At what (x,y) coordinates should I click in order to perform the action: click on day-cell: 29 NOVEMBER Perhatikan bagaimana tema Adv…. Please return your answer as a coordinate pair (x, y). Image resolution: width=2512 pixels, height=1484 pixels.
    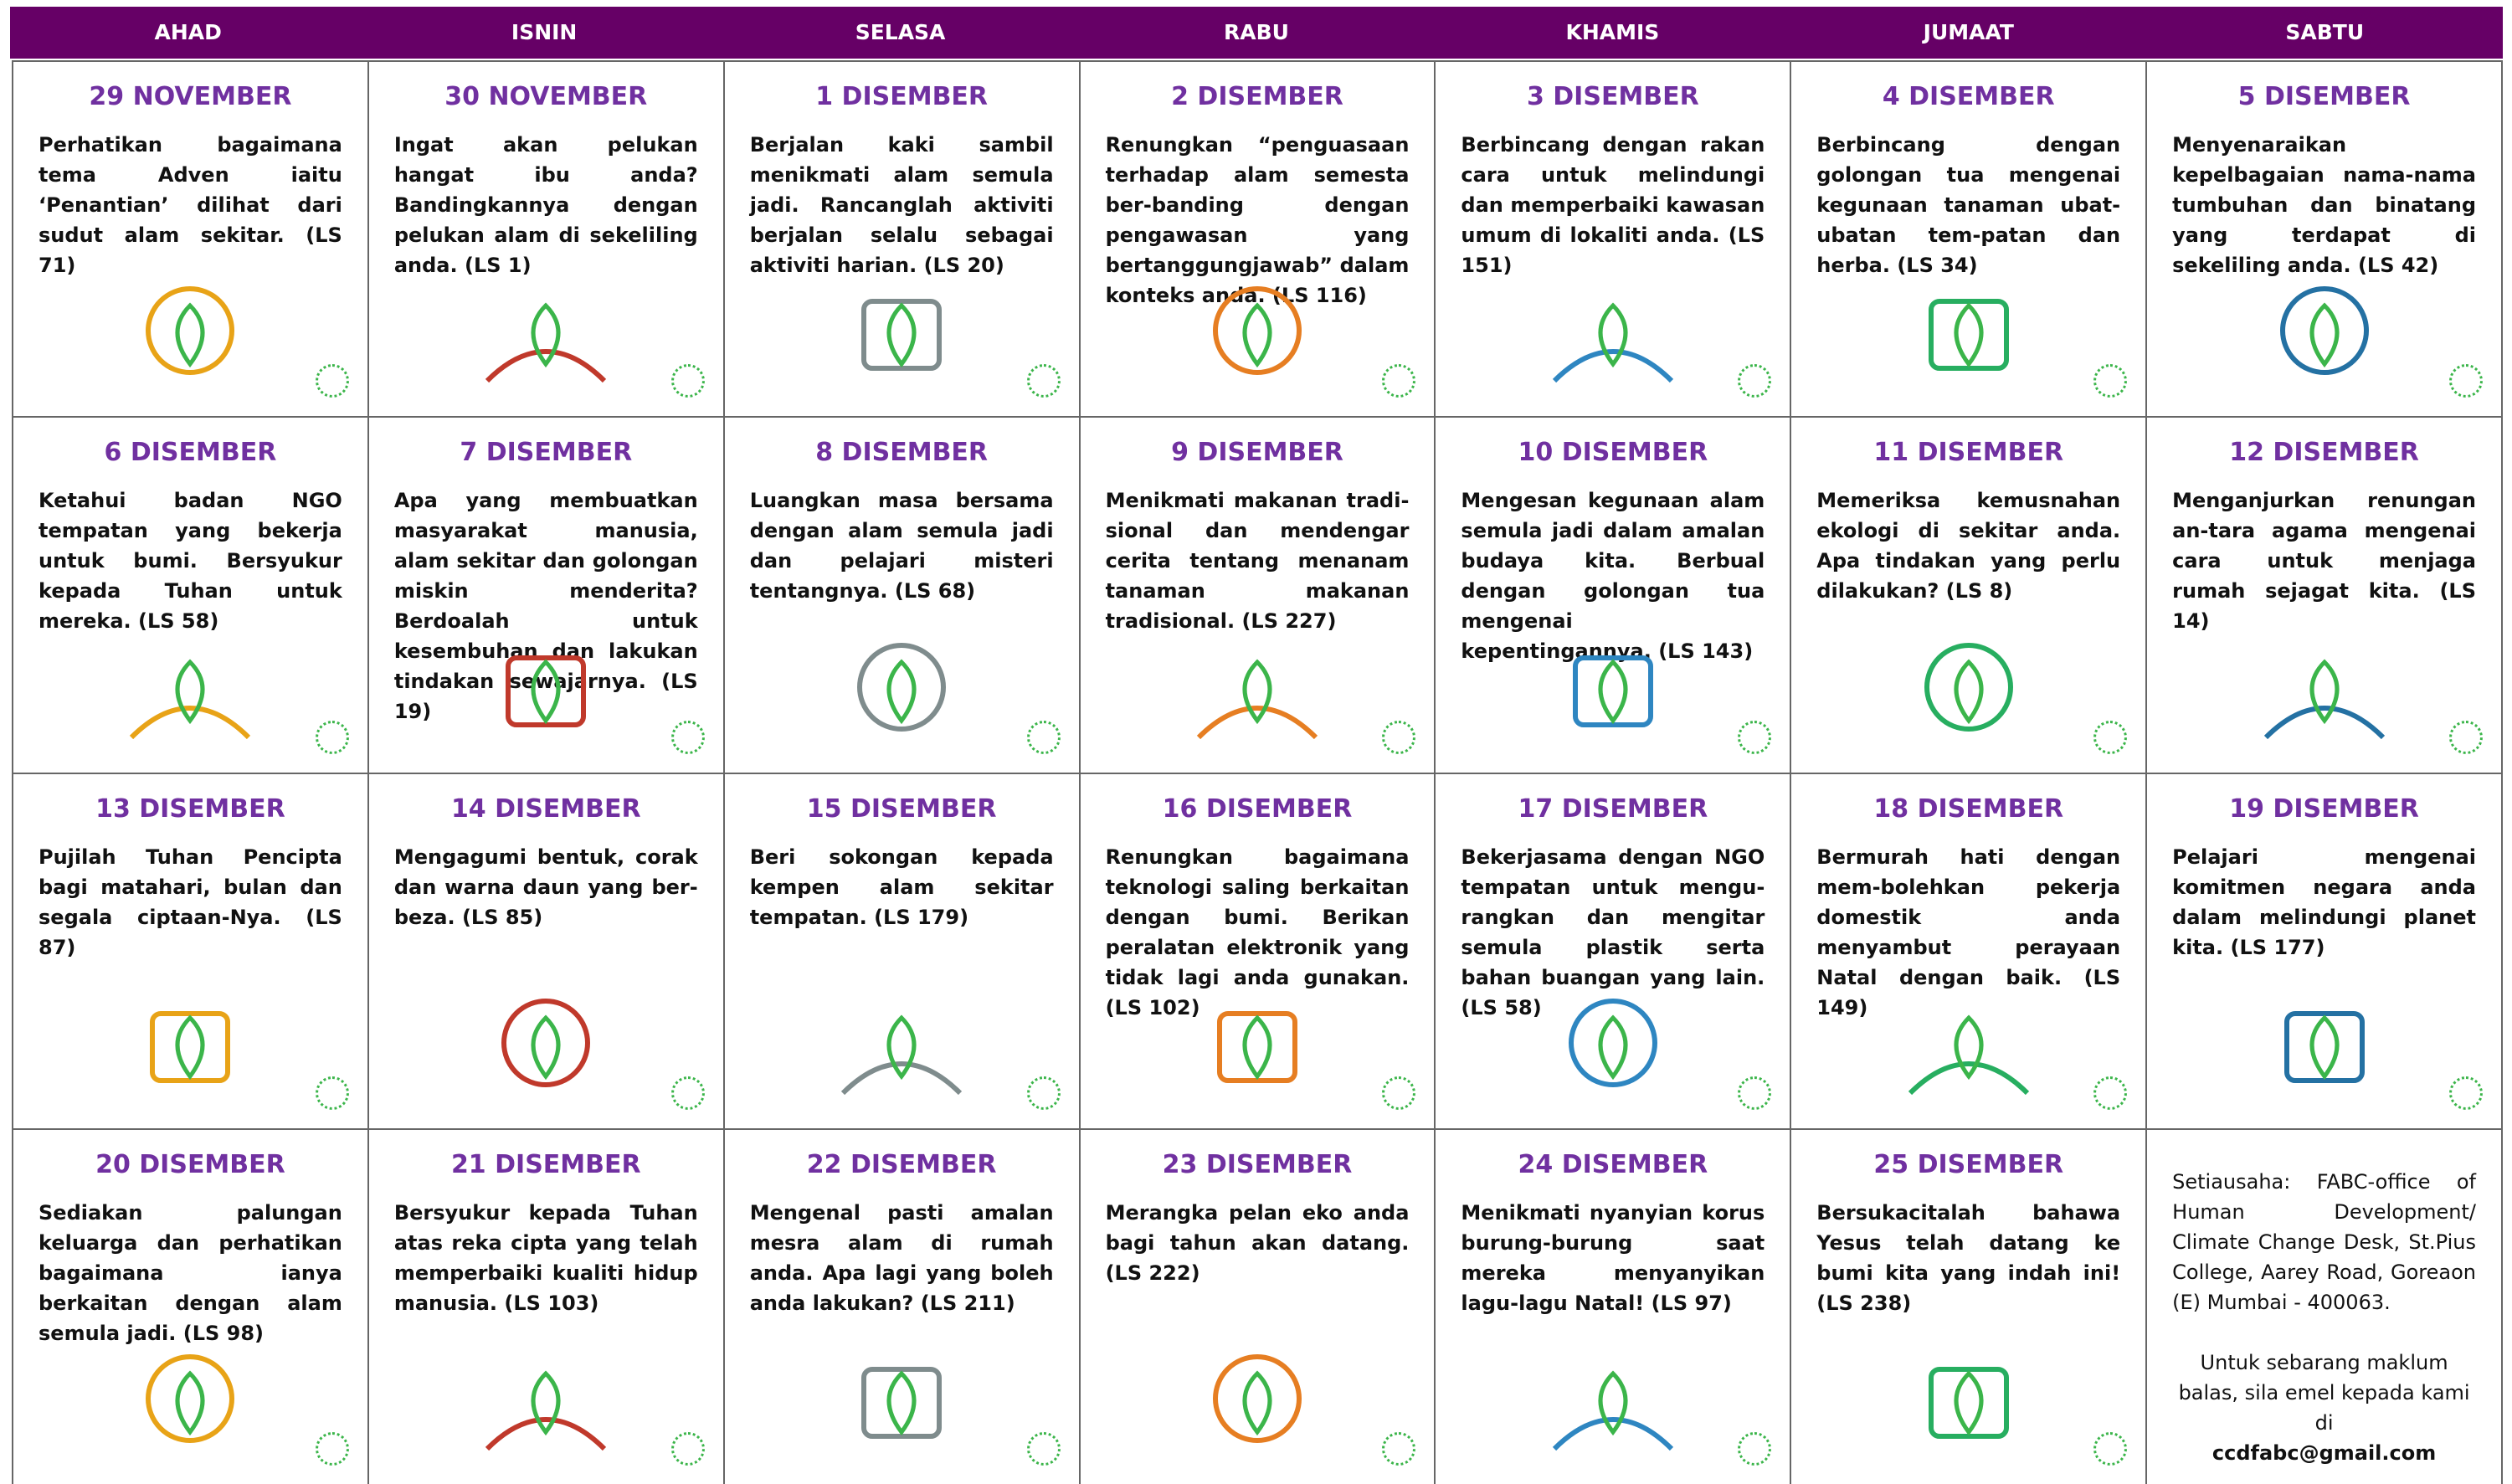
    Looking at the image, I should click on (191, 240).